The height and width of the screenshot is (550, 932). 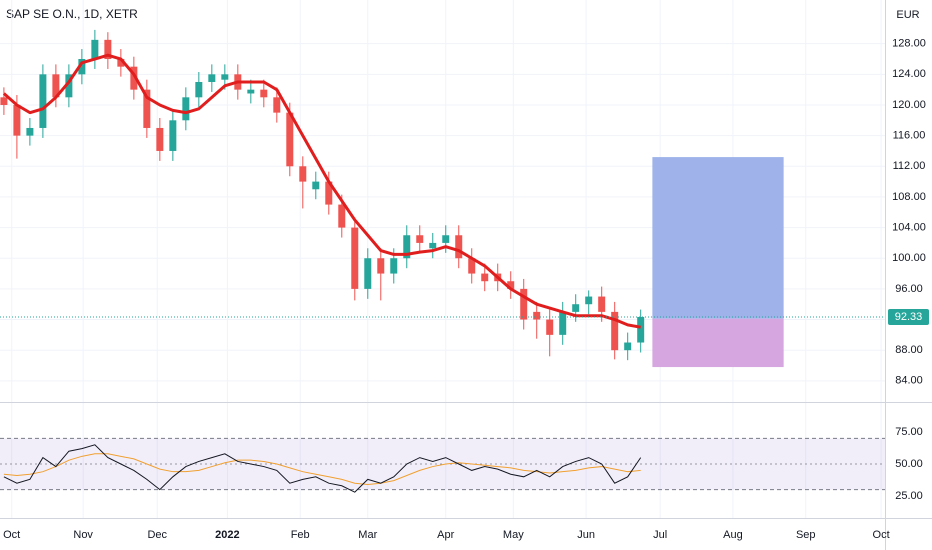 I want to click on y-tick-label: 104.00, so click(x=909, y=227).